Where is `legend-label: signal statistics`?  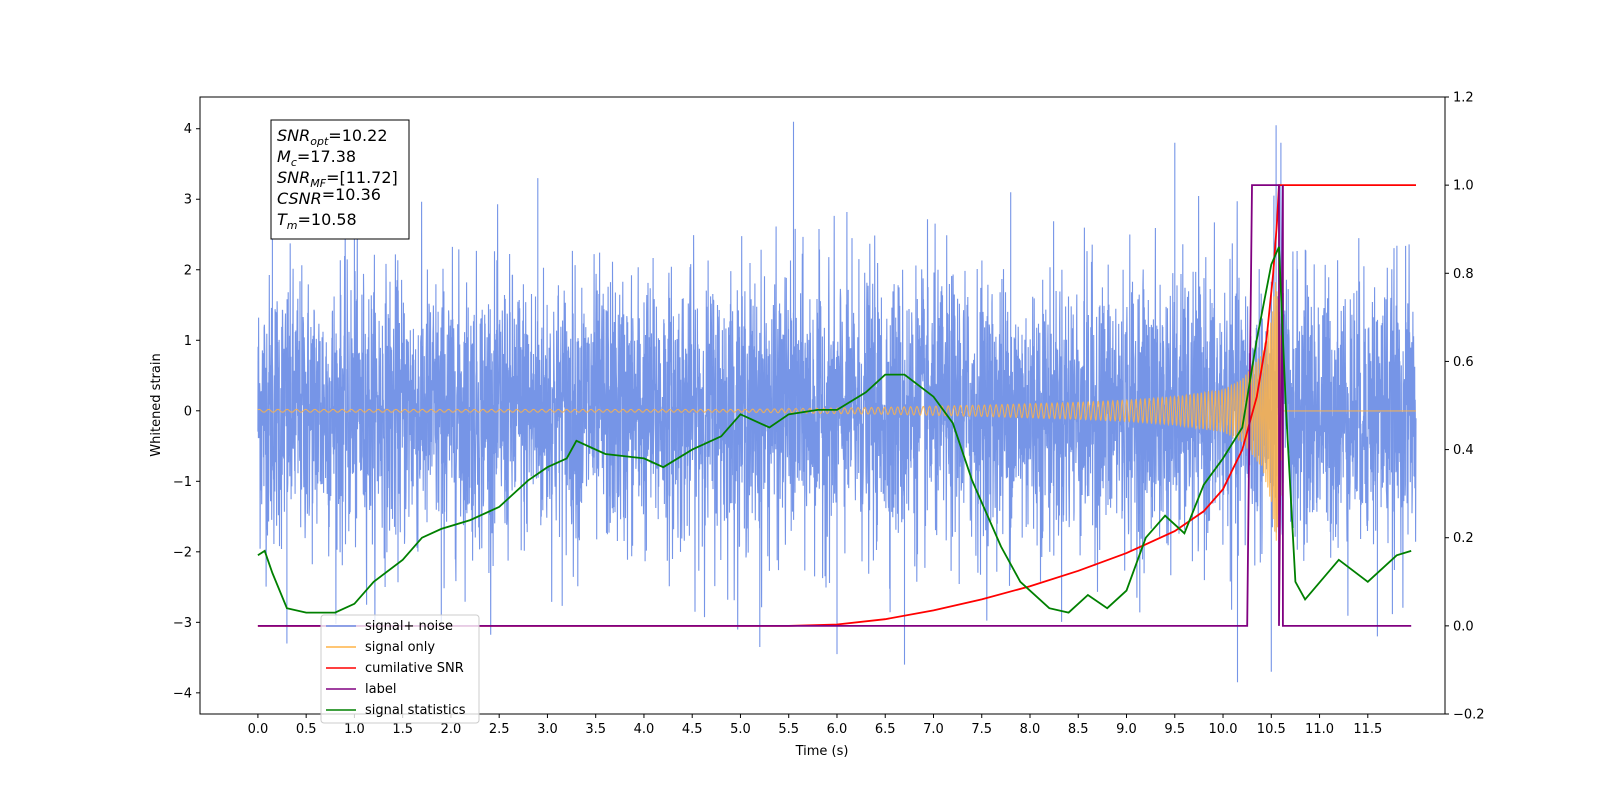 legend-label: signal statistics is located at coordinates (415, 710).